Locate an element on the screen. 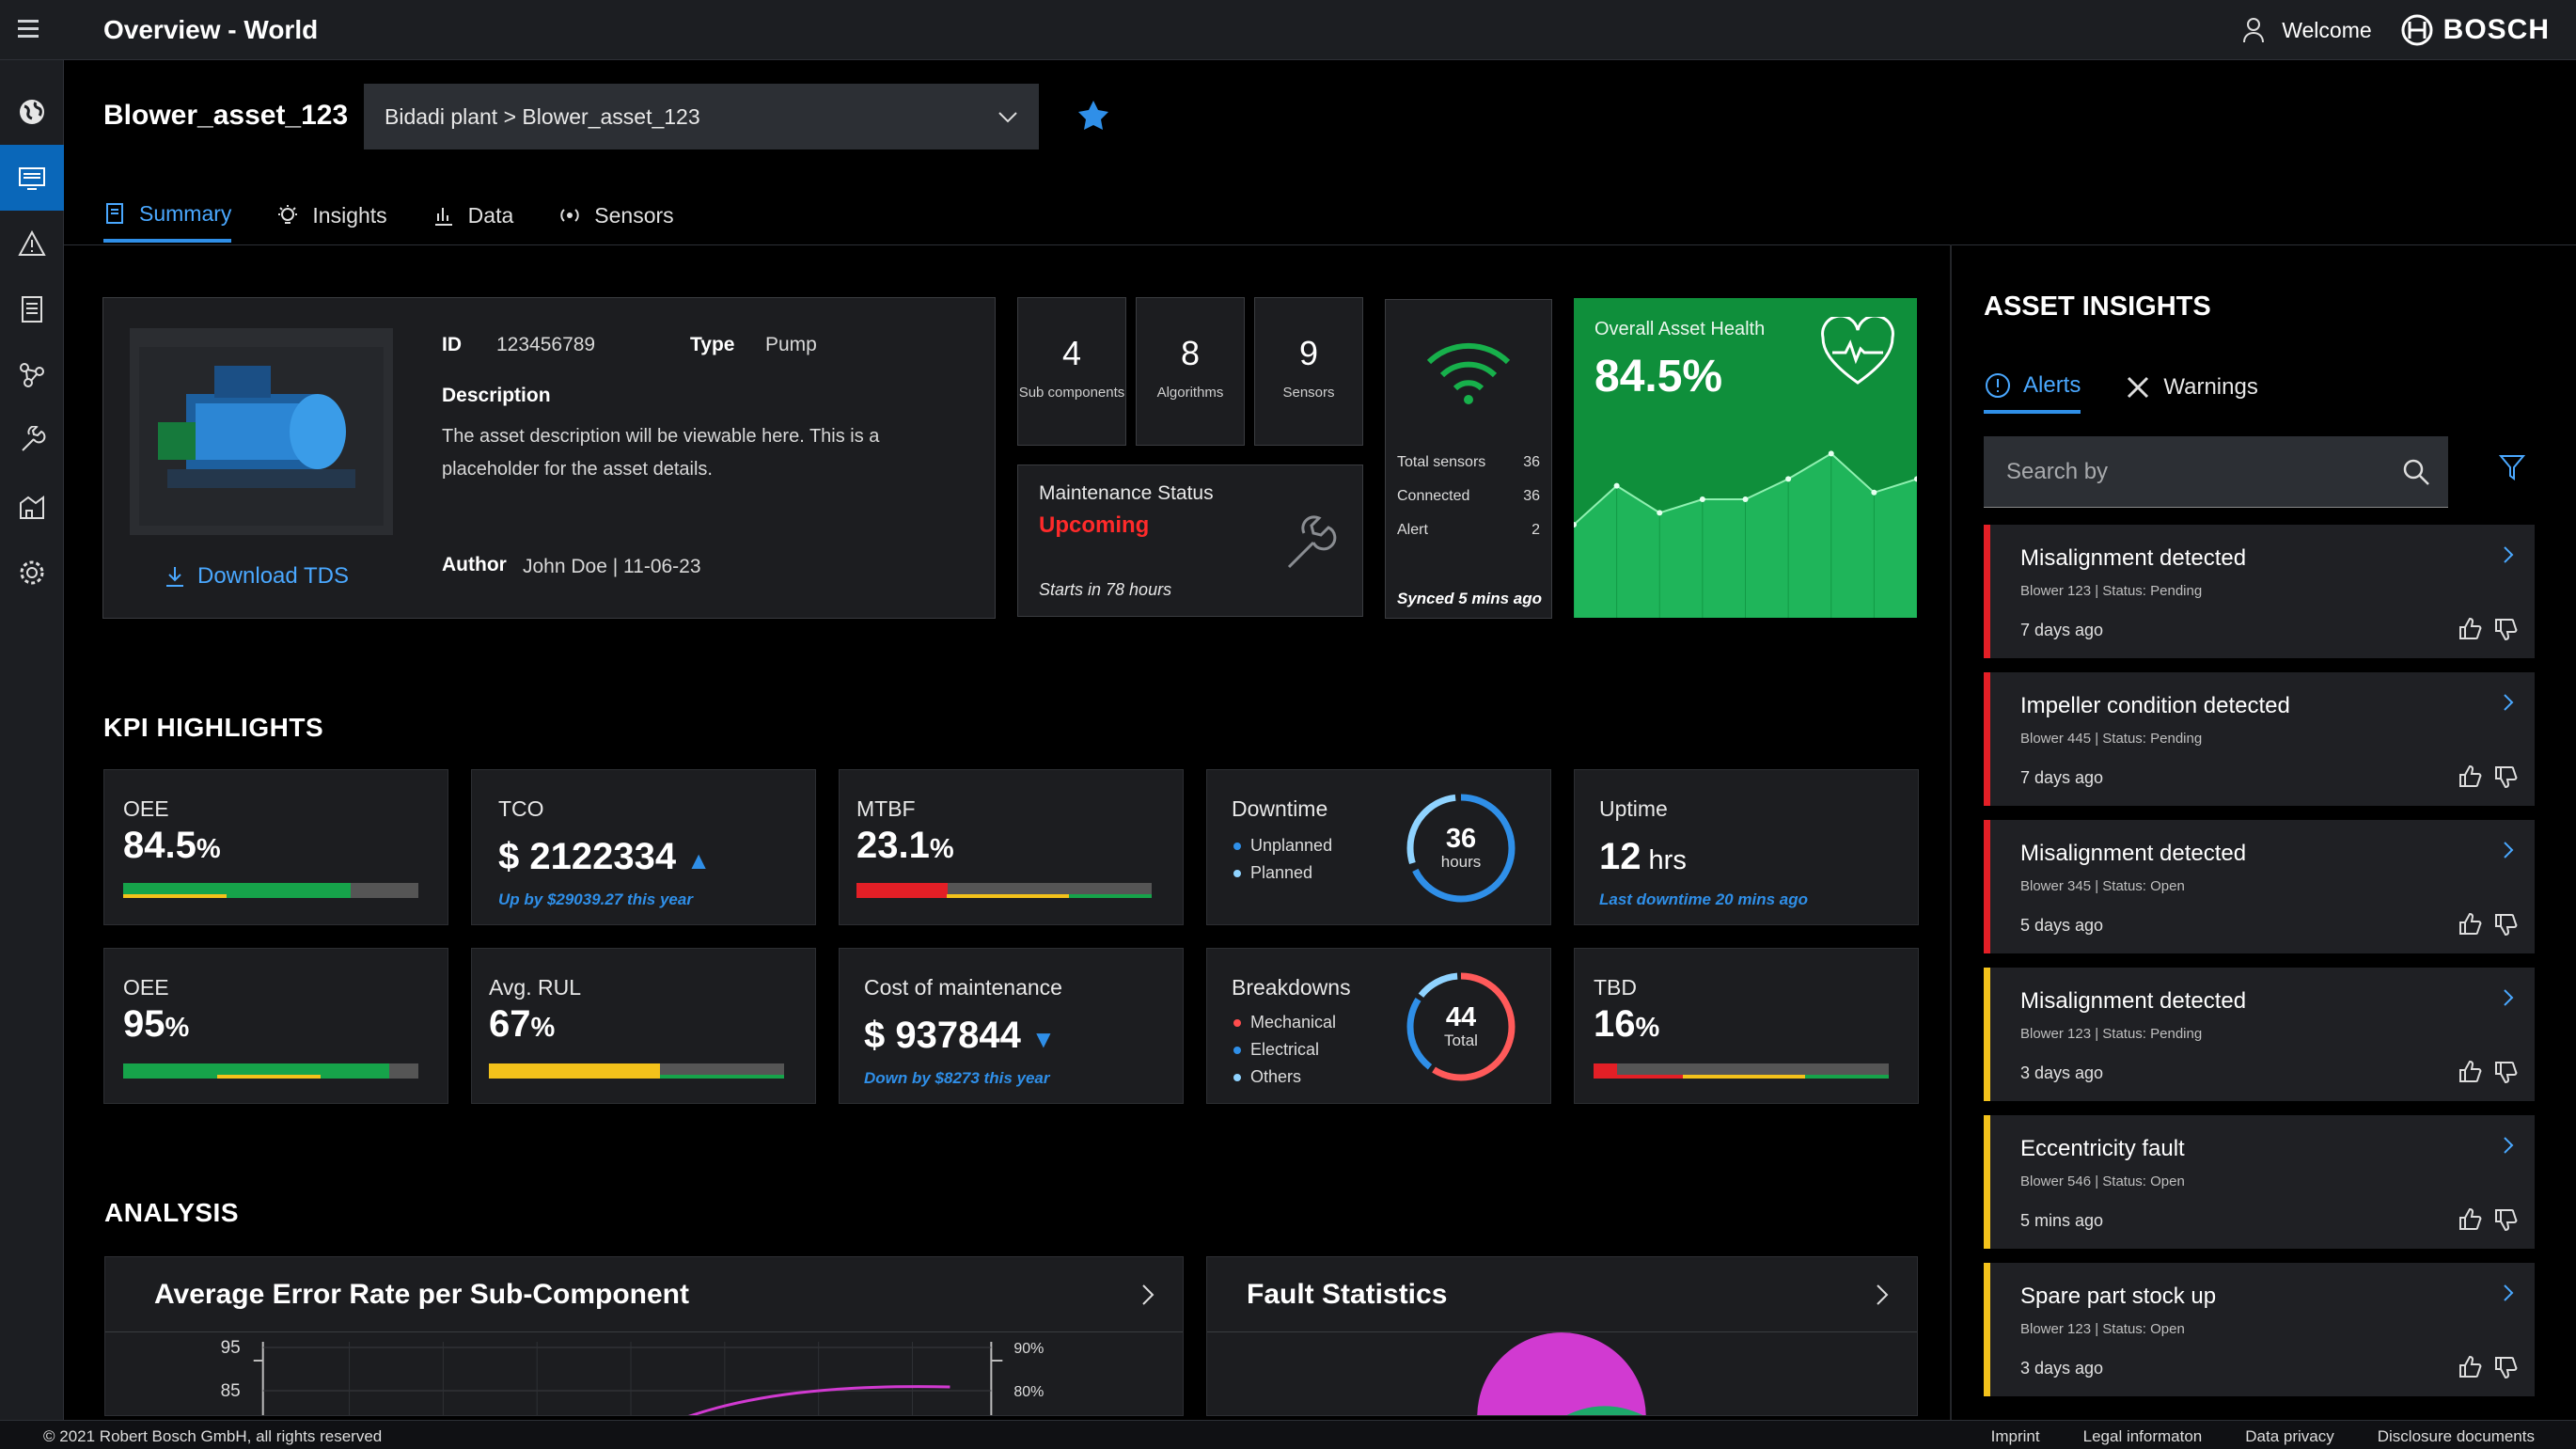  sidebar-item-tools is located at coordinates (32, 441).